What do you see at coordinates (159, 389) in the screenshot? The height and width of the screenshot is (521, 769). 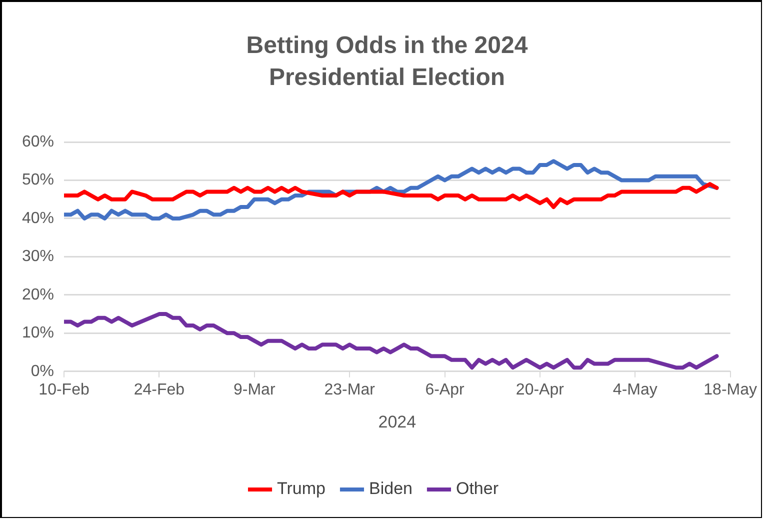 I see `x-tick-label: 24-Feb` at bounding box center [159, 389].